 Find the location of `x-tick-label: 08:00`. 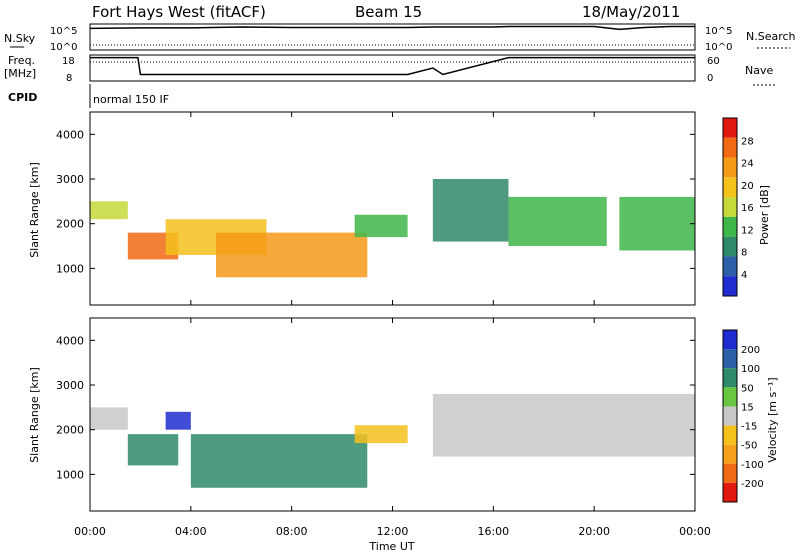

x-tick-label: 08:00 is located at coordinates (292, 531).